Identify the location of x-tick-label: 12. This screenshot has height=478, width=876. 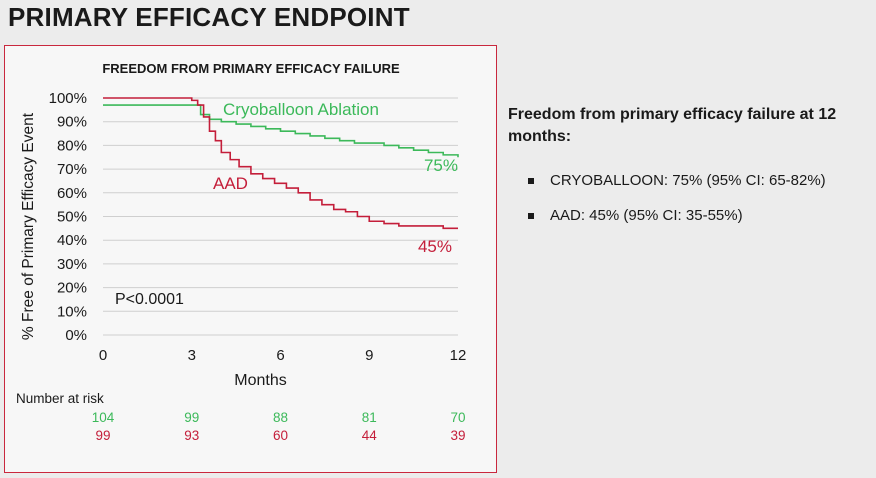
(458, 355).